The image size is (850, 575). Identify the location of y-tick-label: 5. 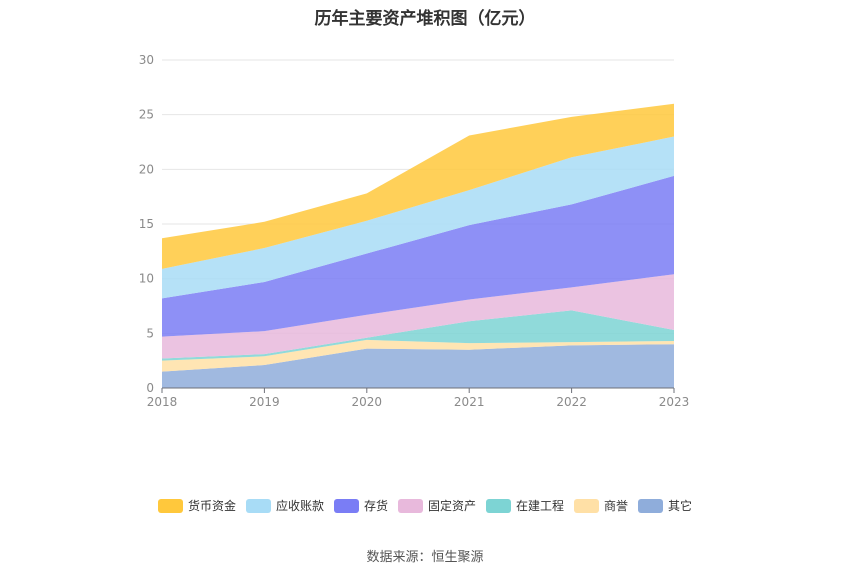
(150, 333).